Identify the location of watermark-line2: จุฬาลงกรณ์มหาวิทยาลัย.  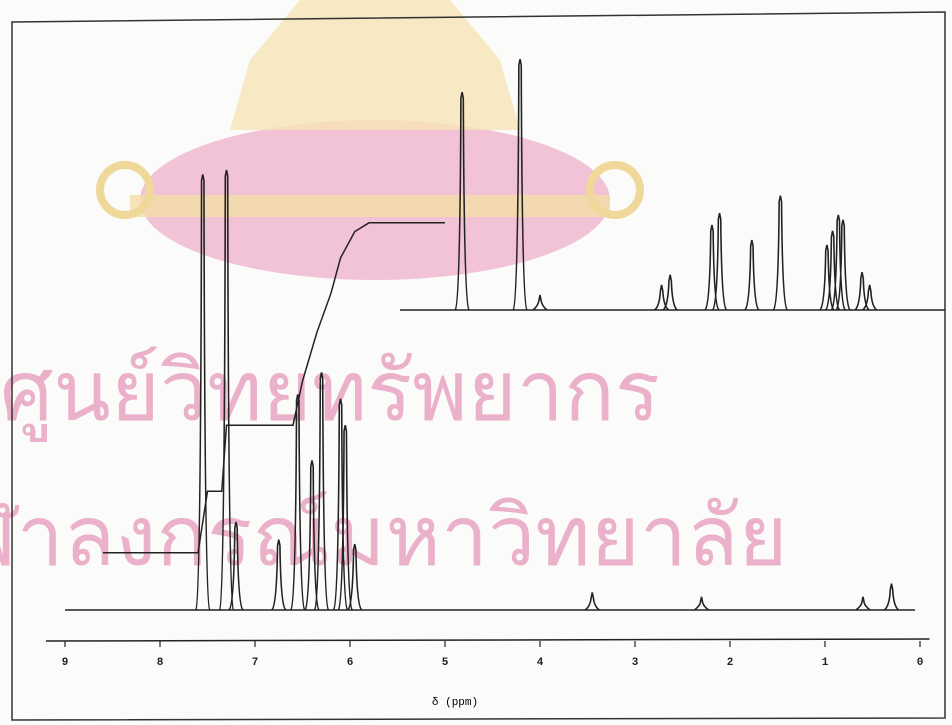
(394, 537).